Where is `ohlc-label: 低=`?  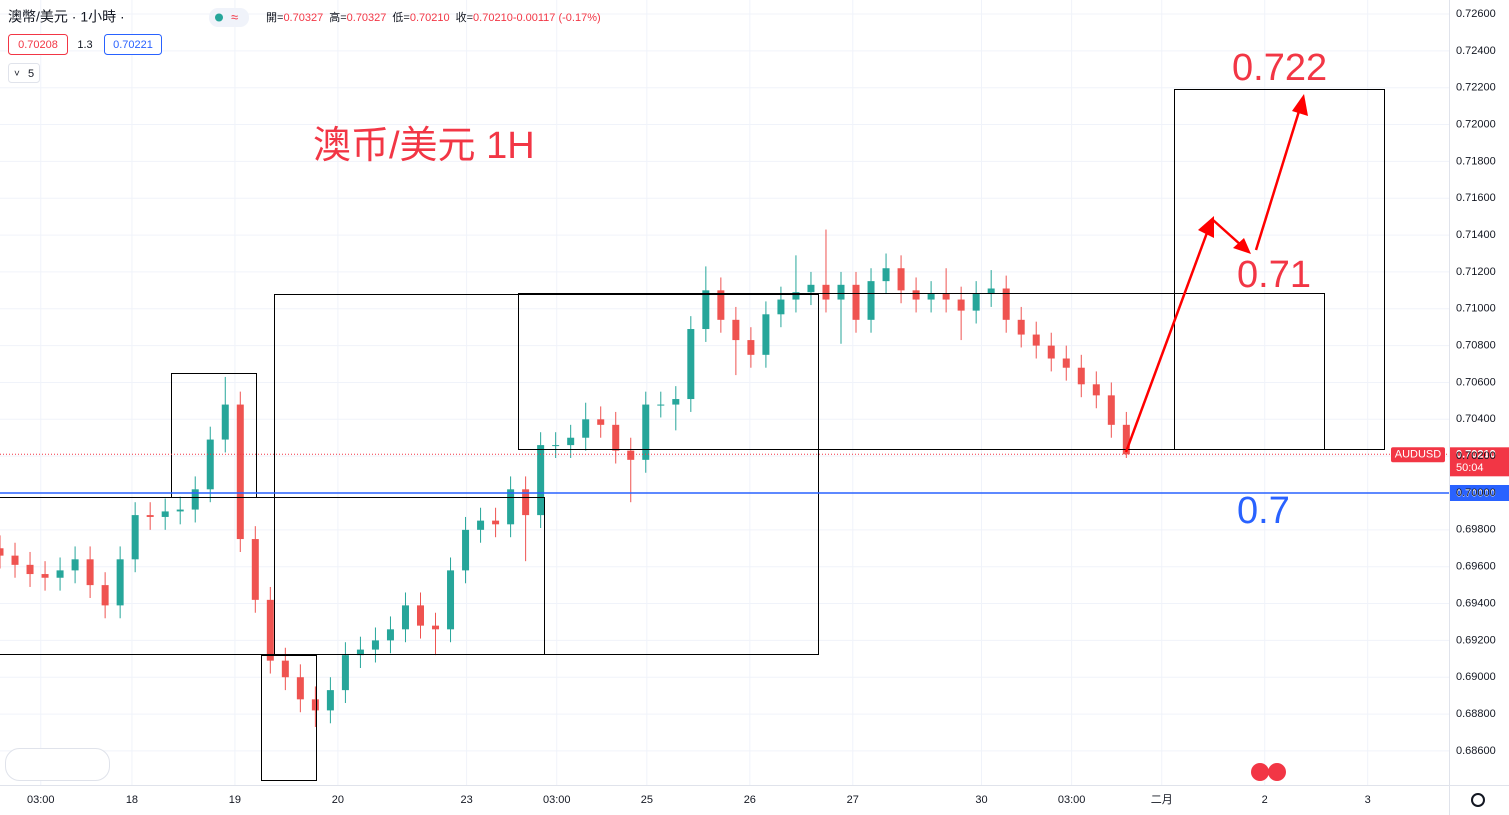
ohlc-label: 低= is located at coordinates (400, 17).